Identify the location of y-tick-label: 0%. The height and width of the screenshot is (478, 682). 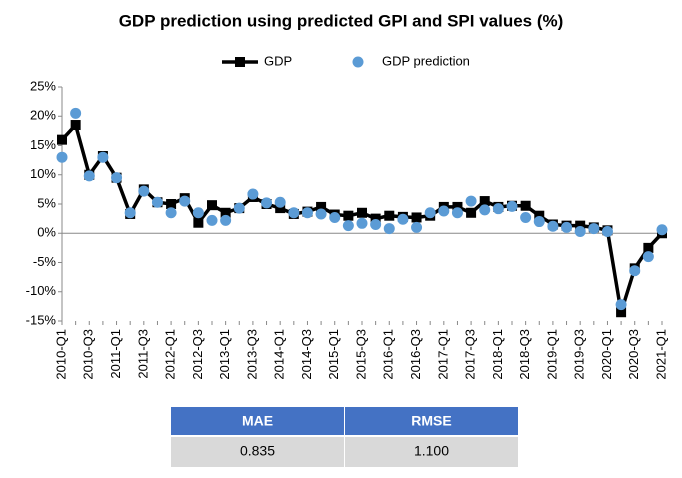
(46, 232).